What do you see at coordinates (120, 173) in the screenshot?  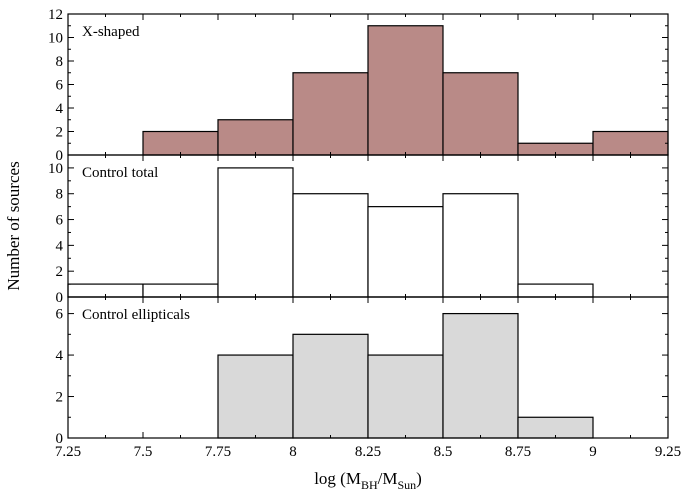 I see `panel-label: Control total` at bounding box center [120, 173].